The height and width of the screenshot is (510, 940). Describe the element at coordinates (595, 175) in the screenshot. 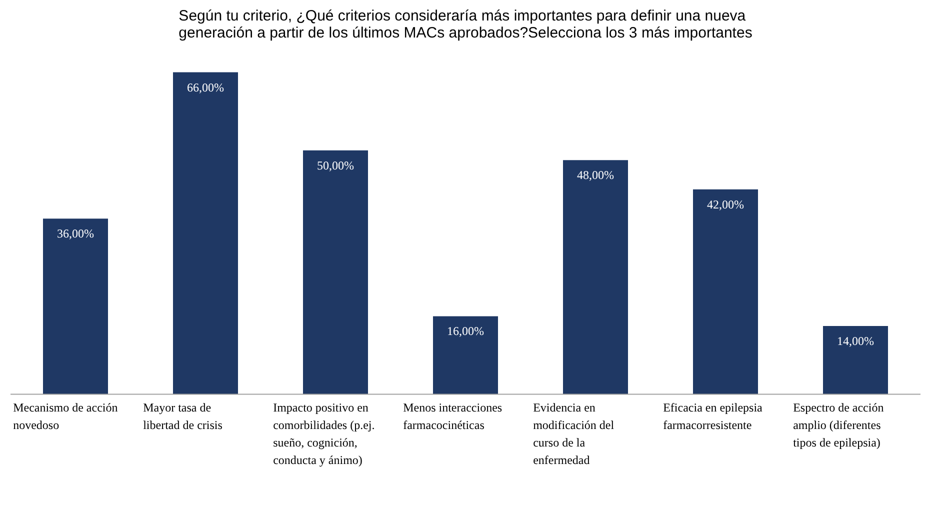

I see `data-label: 48,00%` at that location.